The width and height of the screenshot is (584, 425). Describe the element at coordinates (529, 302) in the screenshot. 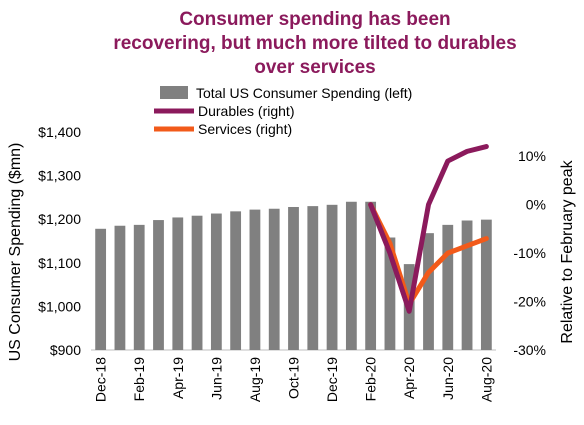

I see `right-tick-label: -20%` at that location.